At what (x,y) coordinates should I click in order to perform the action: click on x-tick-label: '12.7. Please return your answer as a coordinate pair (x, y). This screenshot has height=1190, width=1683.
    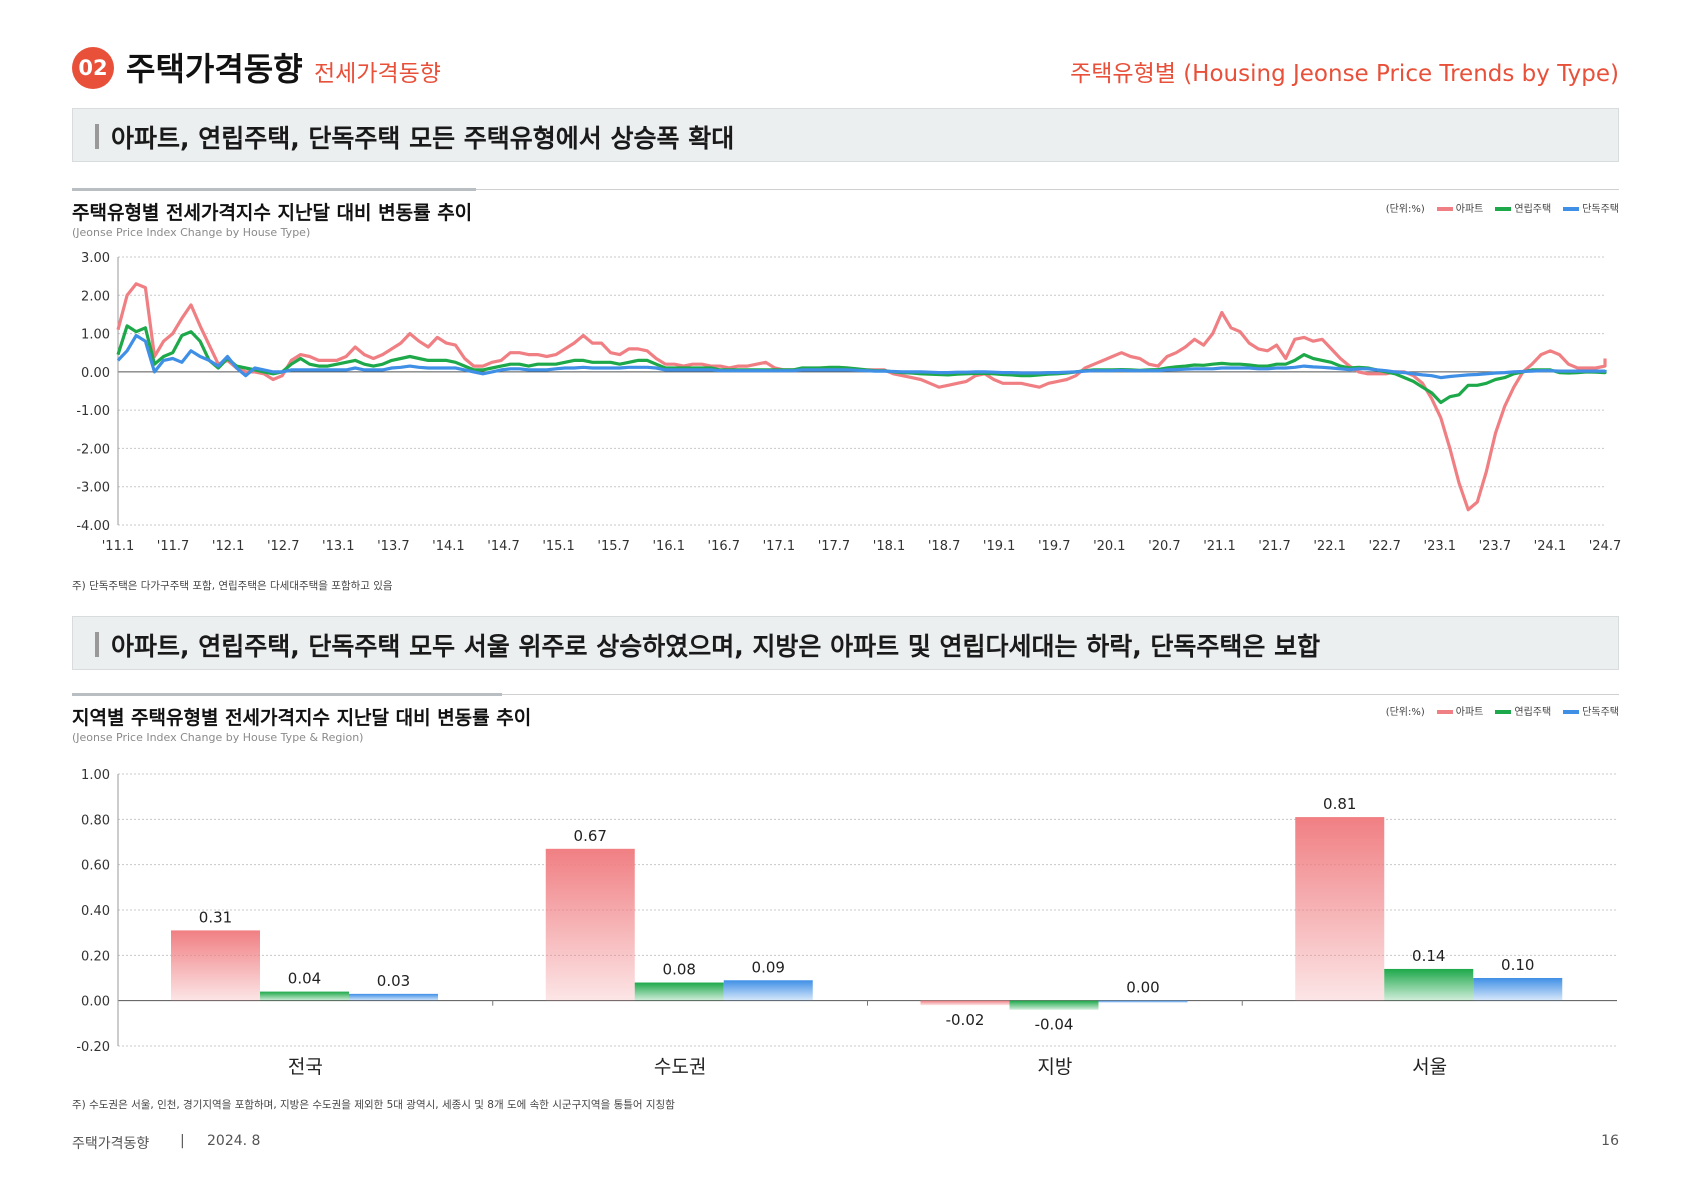
    Looking at the image, I should click on (283, 546).